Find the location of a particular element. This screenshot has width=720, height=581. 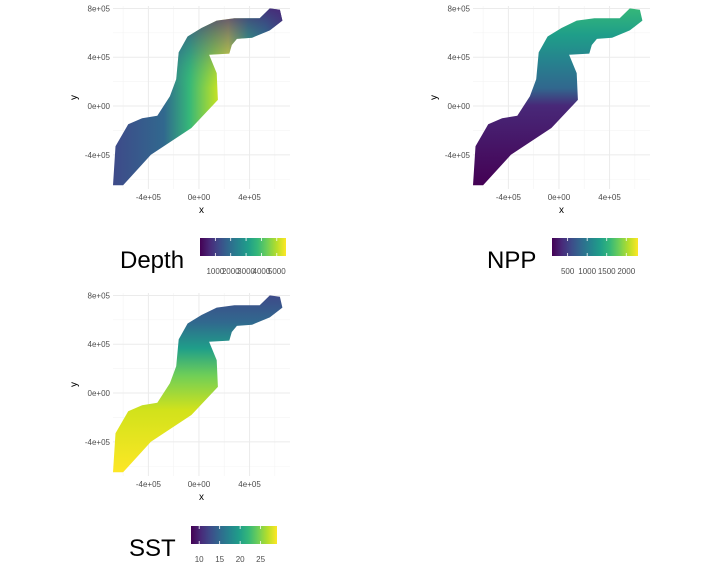

legend-title: NPP is located at coordinates (511, 260).